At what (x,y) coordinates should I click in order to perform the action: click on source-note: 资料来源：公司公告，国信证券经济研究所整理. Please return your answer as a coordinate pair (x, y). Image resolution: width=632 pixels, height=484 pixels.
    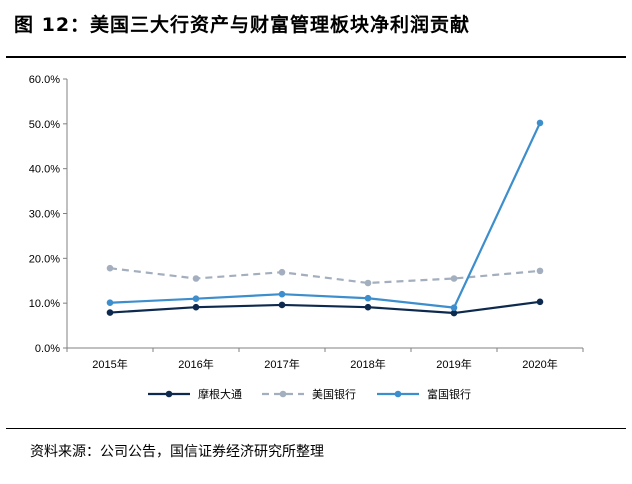
    Looking at the image, I should click on (177, 452).